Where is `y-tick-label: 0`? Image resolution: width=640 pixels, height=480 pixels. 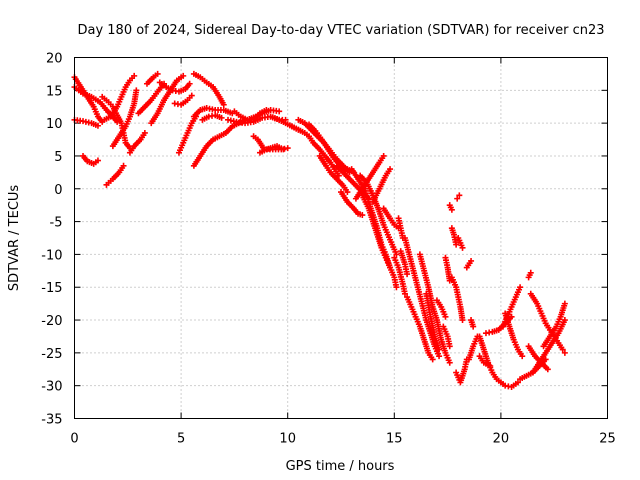 y-tick-label: 0 is located at coordinates (58, 190).